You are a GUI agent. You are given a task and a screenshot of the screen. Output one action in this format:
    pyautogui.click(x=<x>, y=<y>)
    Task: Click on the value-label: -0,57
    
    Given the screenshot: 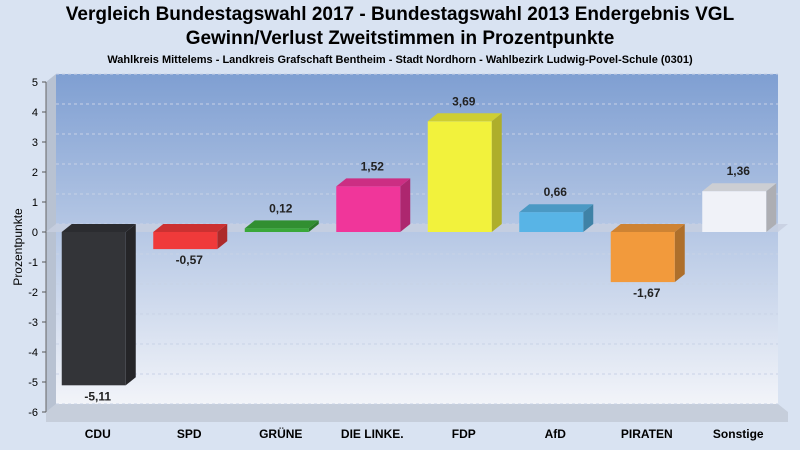 What is the action you would take?
    pyautogui.click(x=190, y=260)
    